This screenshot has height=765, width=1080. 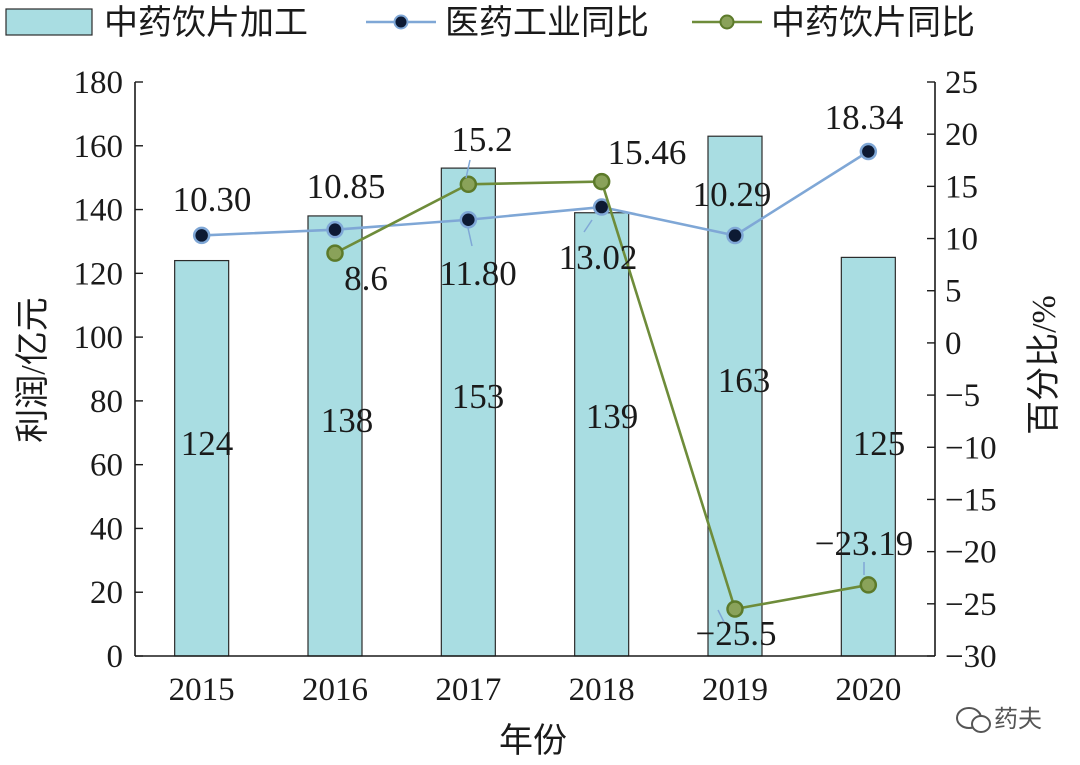 What do you see at coordinates (481, 139) in the screenshot?
I see `pct-label-herbal: 15.2` at bounding box center [481, 139].